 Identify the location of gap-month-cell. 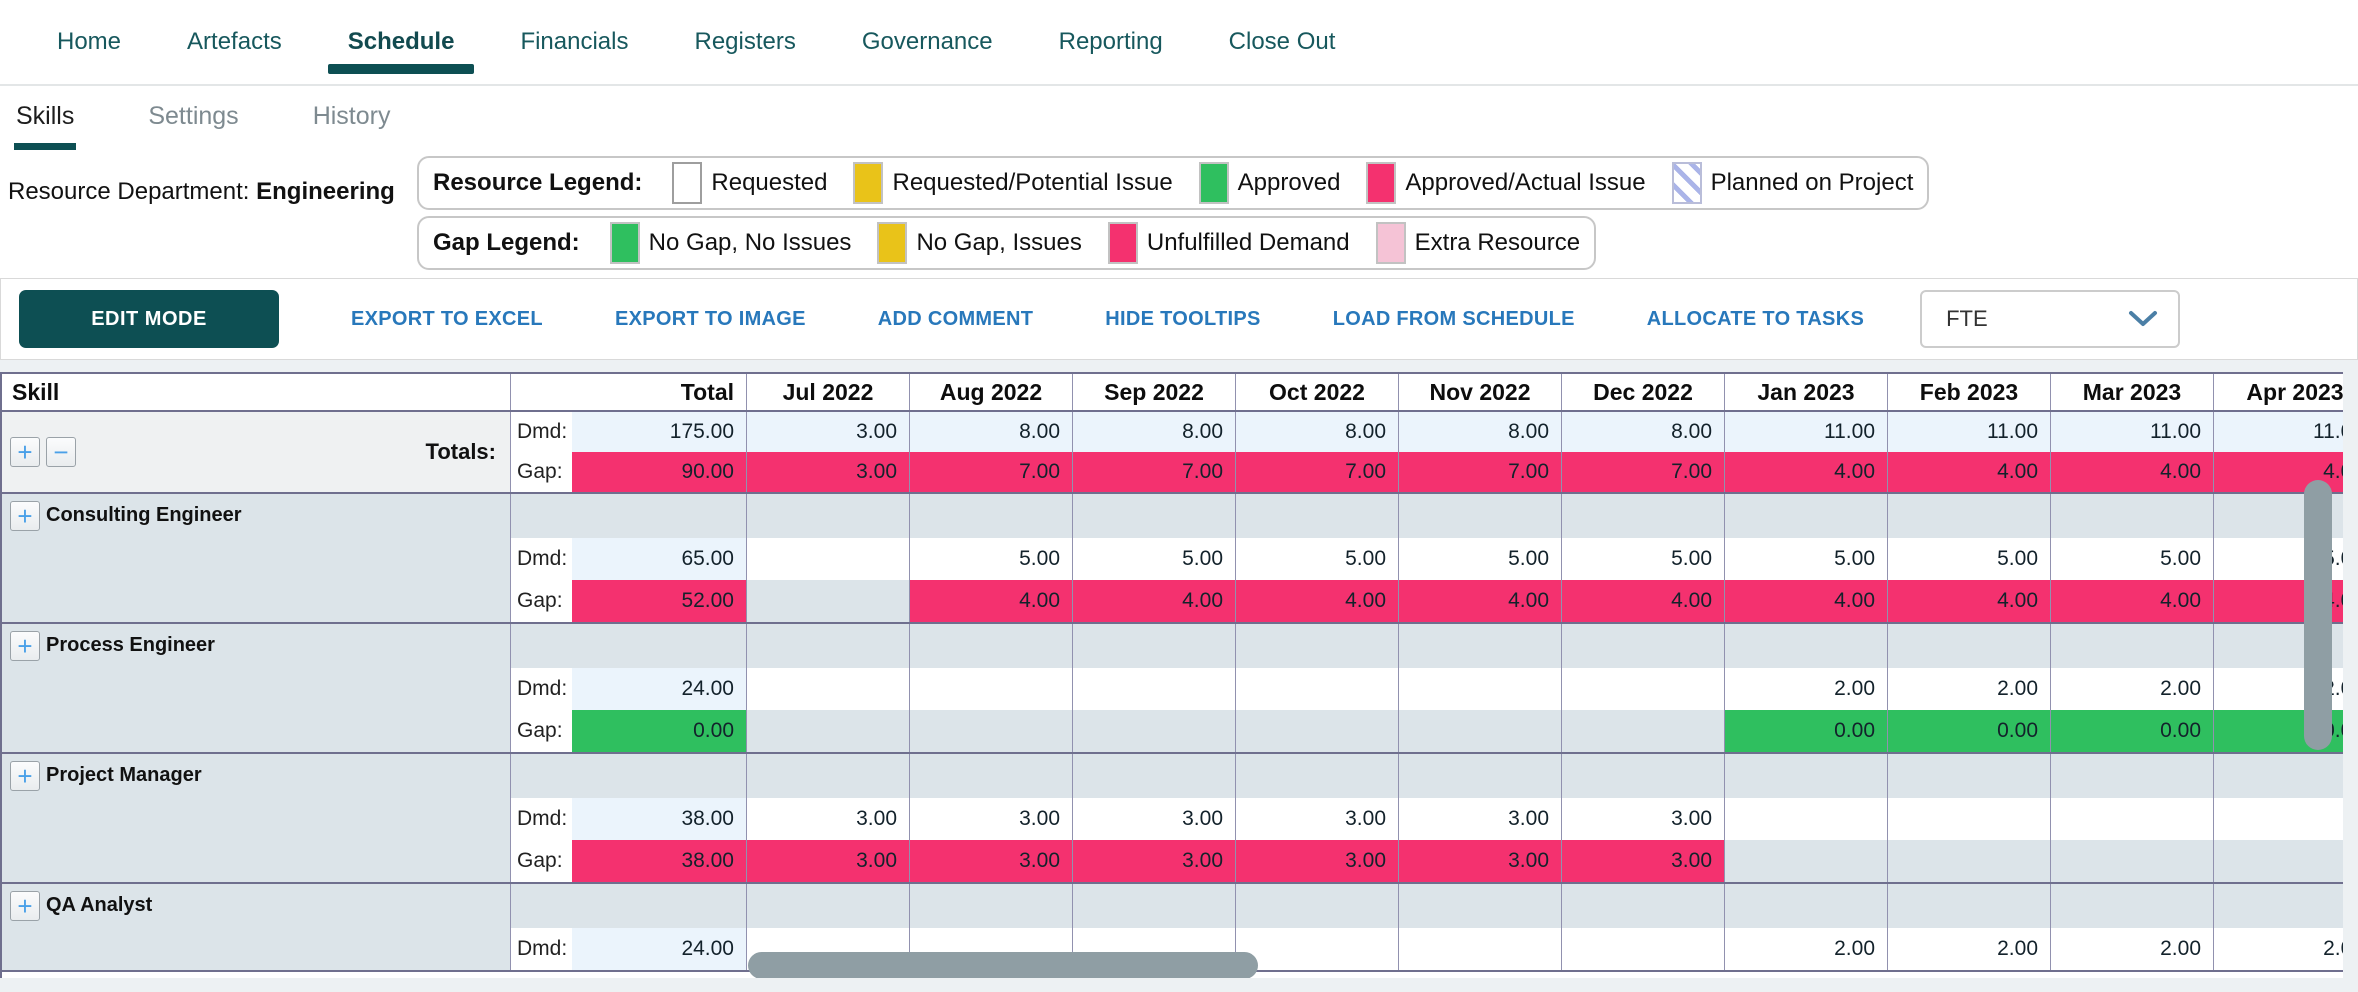
(1642, 731).